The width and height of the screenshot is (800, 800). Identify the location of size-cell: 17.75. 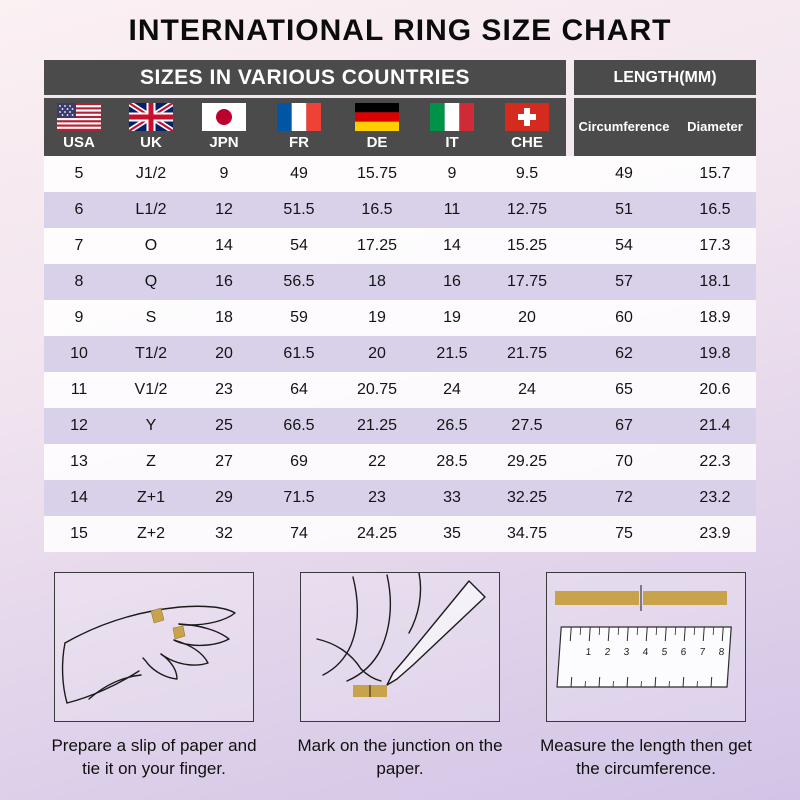
(527, 281).